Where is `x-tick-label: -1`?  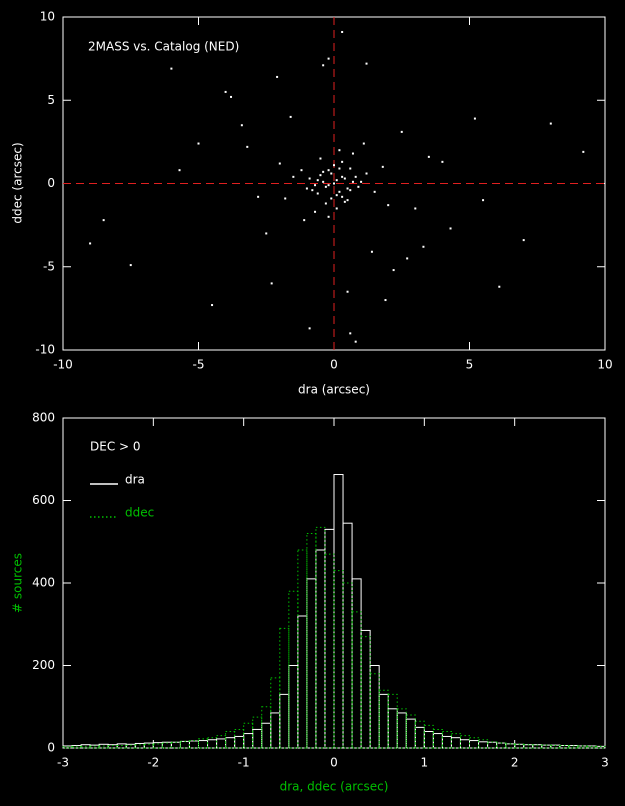 x-tick-label: -1 is located at coordinates (244, 763).